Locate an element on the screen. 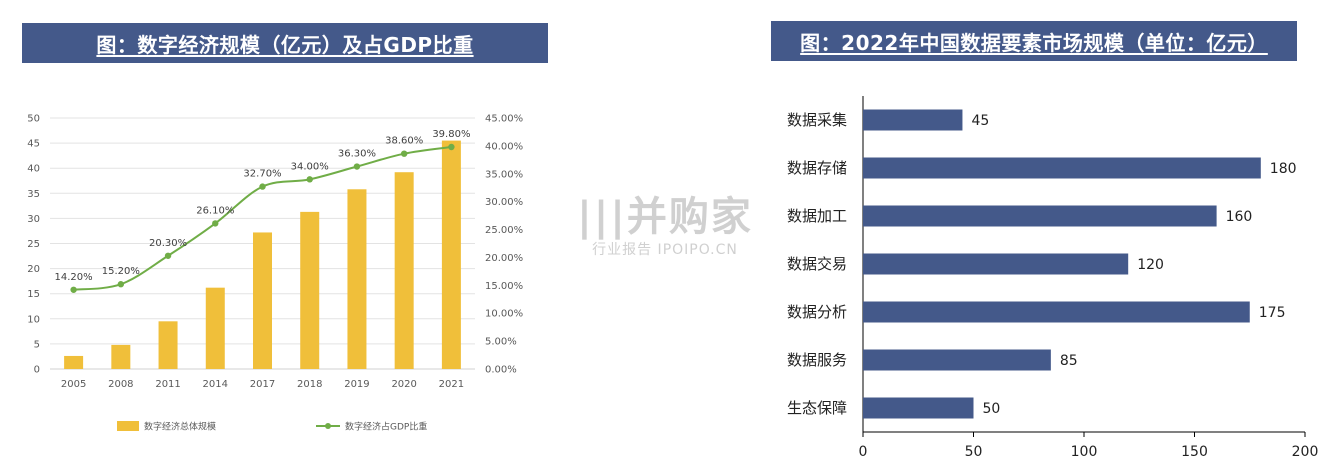 The height and width of the screenshot is (471, 1329). y-right-tick-label: 15.00% is located at coordinates (504, 286).